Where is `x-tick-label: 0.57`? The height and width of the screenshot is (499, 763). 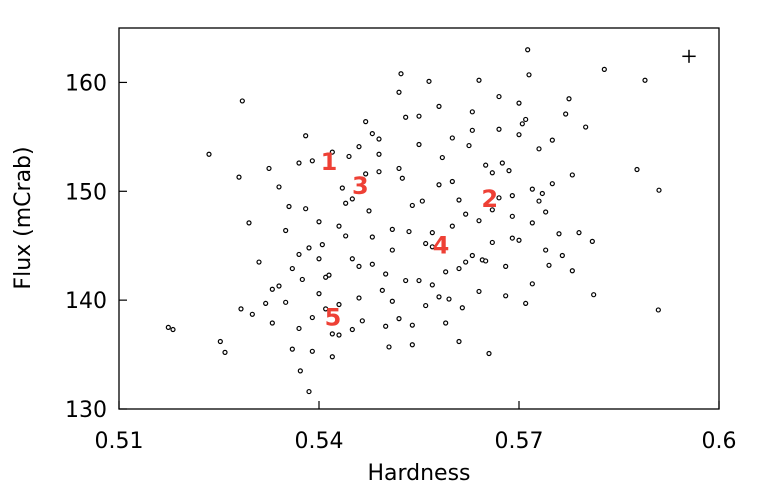
x-tick-label: 0.57 is located at coordinates (519, 441).